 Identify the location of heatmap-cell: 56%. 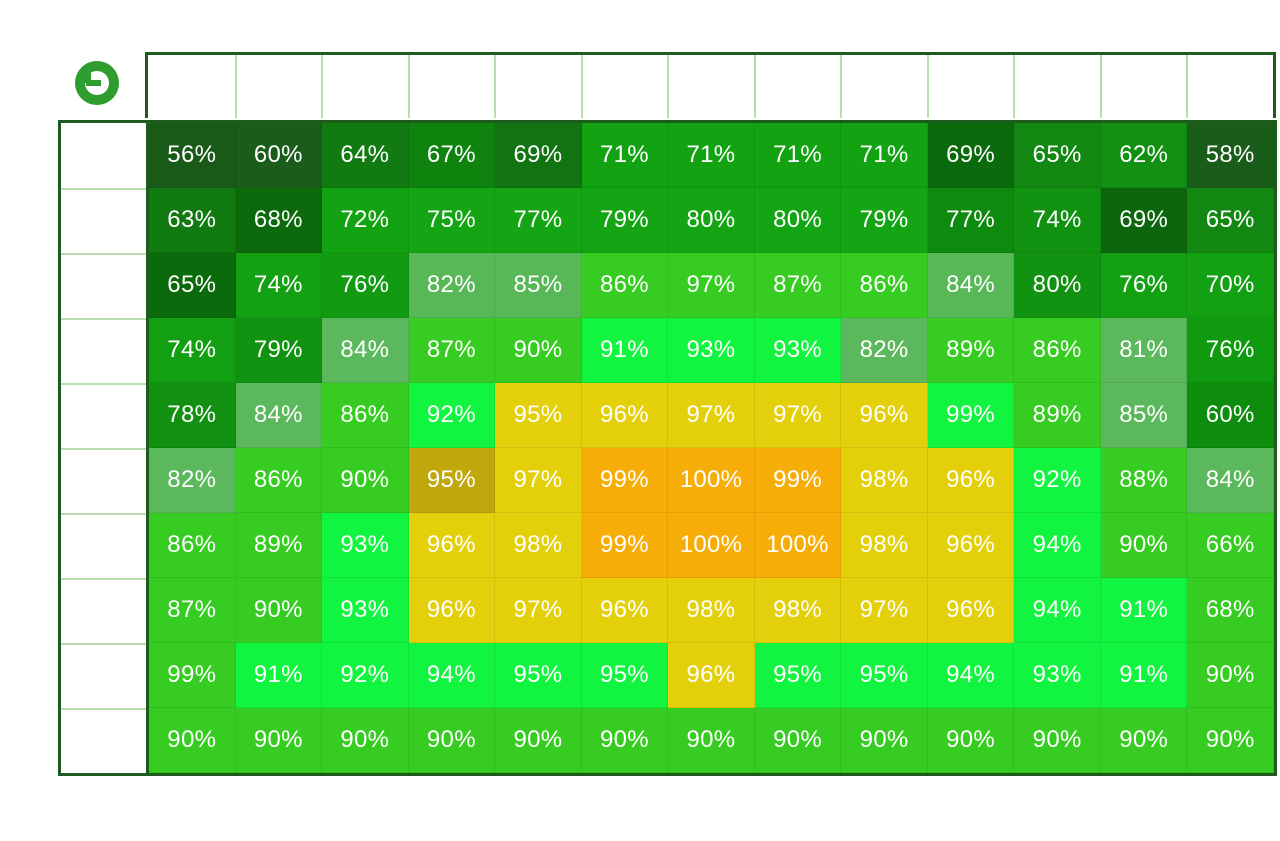
(192, 155).